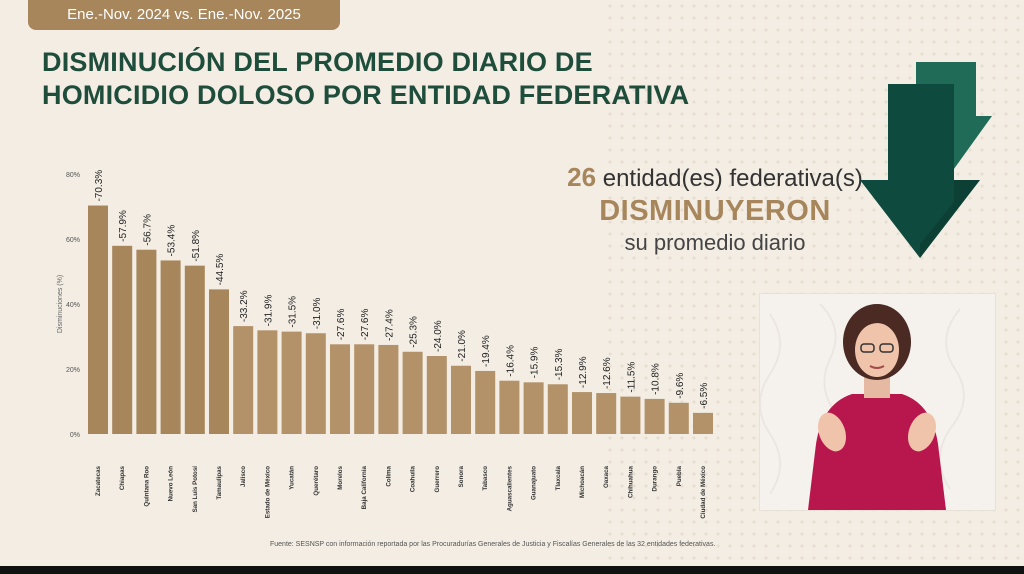 The width and height of the screenshot is (1024, 574). Describe the element at coordinates (73, 175) in the screenshot. I see `y-tick-label: 80%` at that location.